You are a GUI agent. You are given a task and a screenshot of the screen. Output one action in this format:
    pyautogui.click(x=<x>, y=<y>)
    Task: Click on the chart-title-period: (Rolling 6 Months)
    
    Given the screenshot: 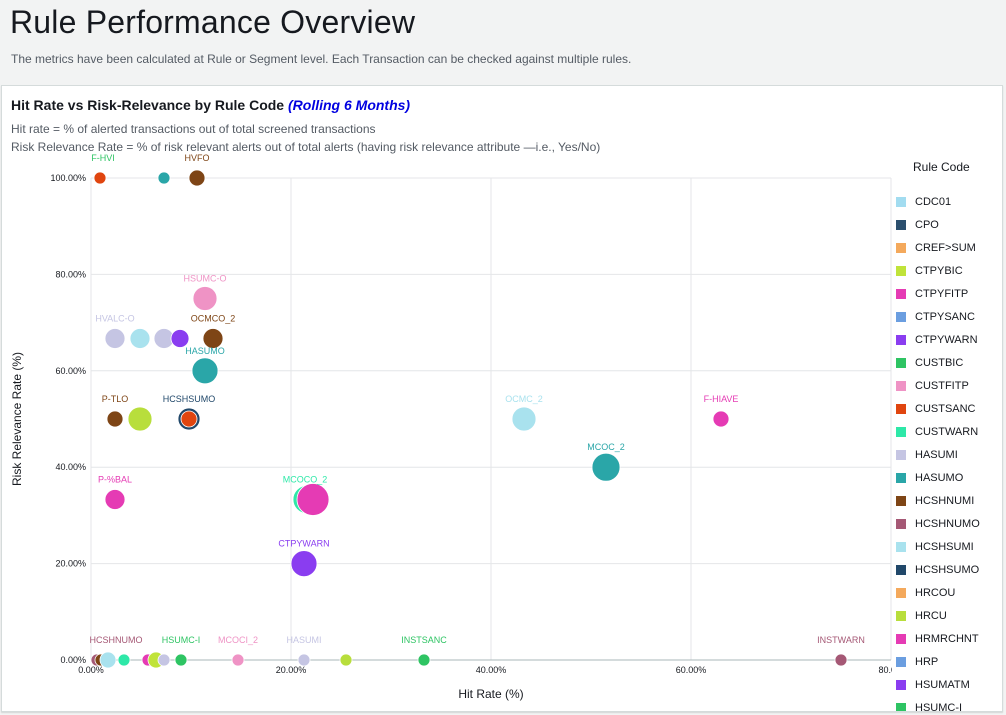 What is the action you would take?
    pyautogui.click(x=349, y=105)
    